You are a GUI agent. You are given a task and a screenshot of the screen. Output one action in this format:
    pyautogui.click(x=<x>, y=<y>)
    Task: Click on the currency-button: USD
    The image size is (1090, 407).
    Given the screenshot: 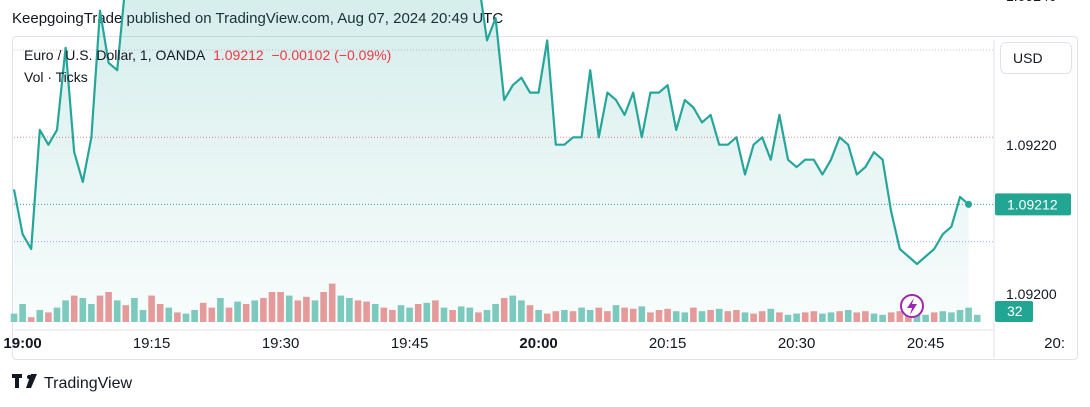 What is the action you would take?
    pyautogui.click(x=1036, y=58)
    